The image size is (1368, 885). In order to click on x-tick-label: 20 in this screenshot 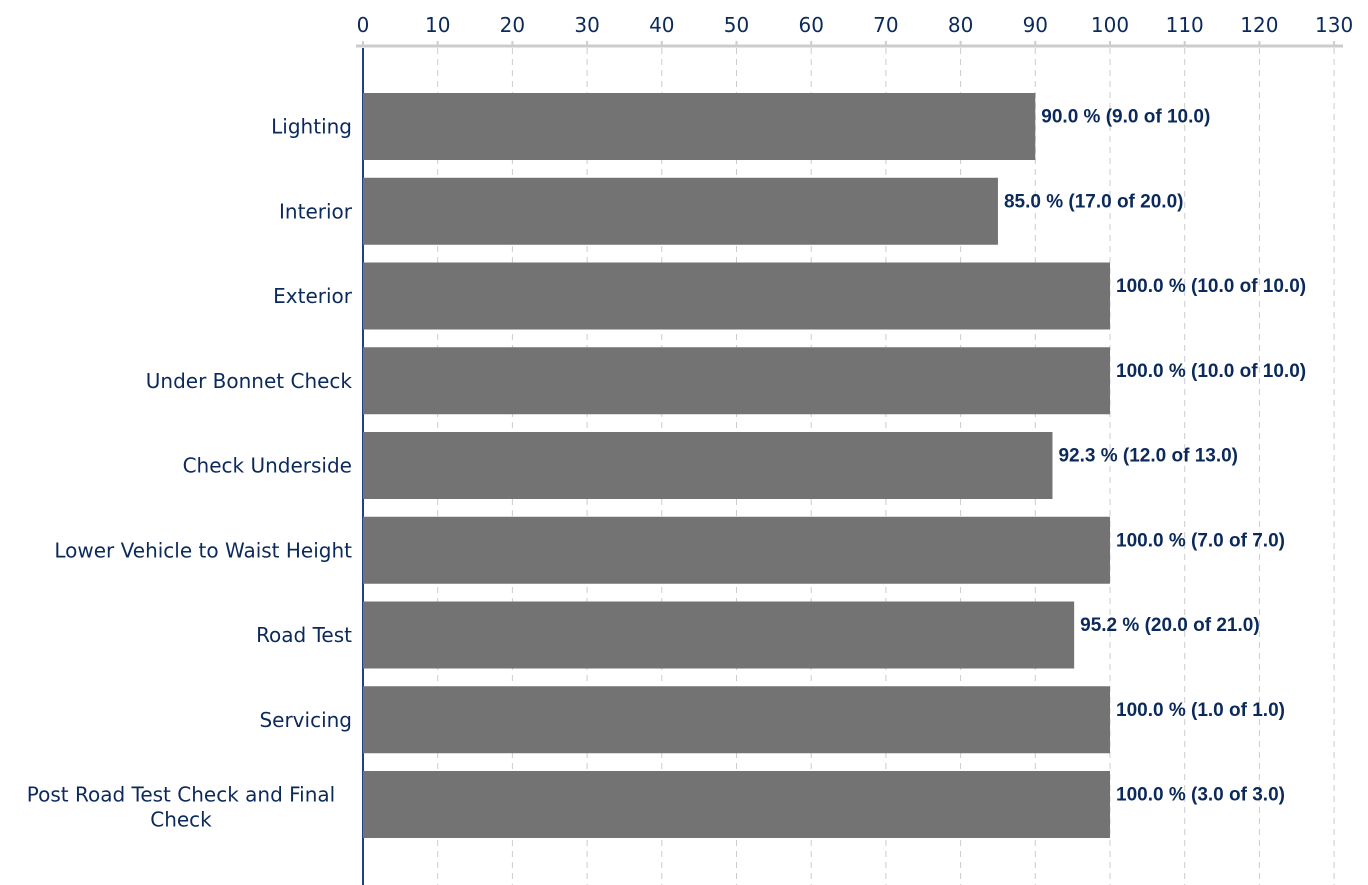, I will do `click(512, 25)`.